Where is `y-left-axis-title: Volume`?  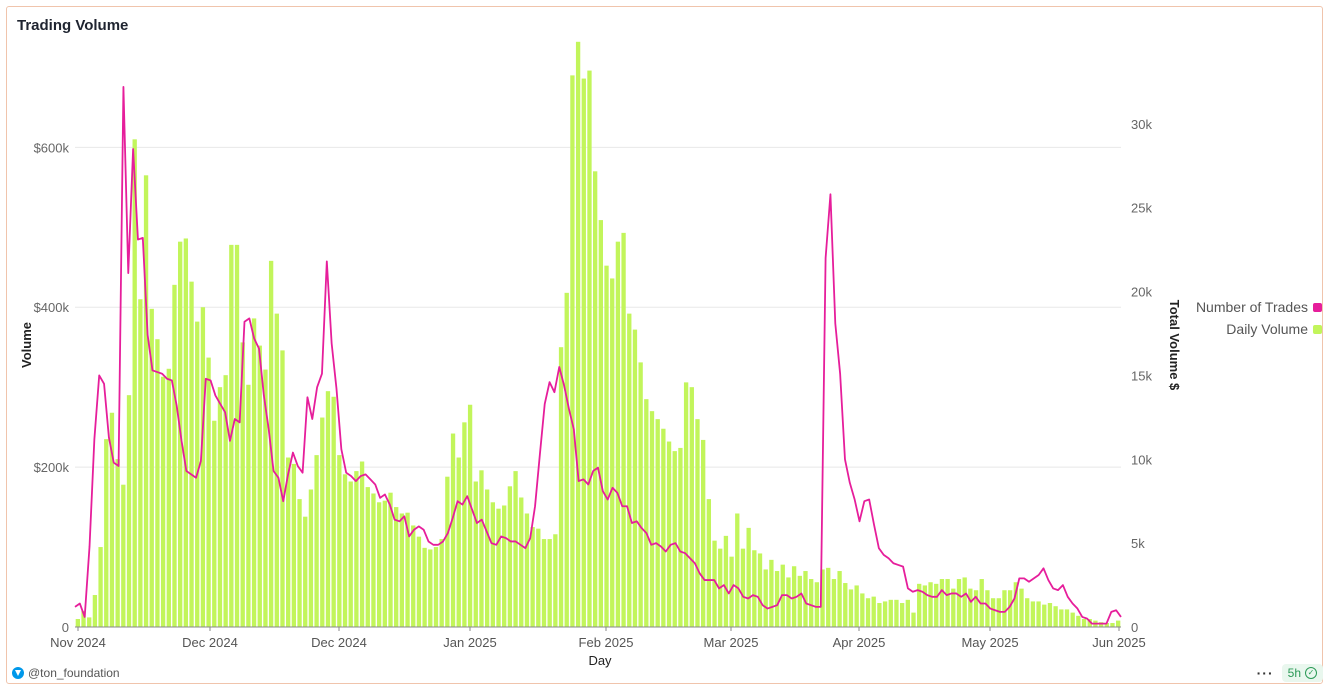
y-left-axis-title: Volume is located at coordinates (26, 345).